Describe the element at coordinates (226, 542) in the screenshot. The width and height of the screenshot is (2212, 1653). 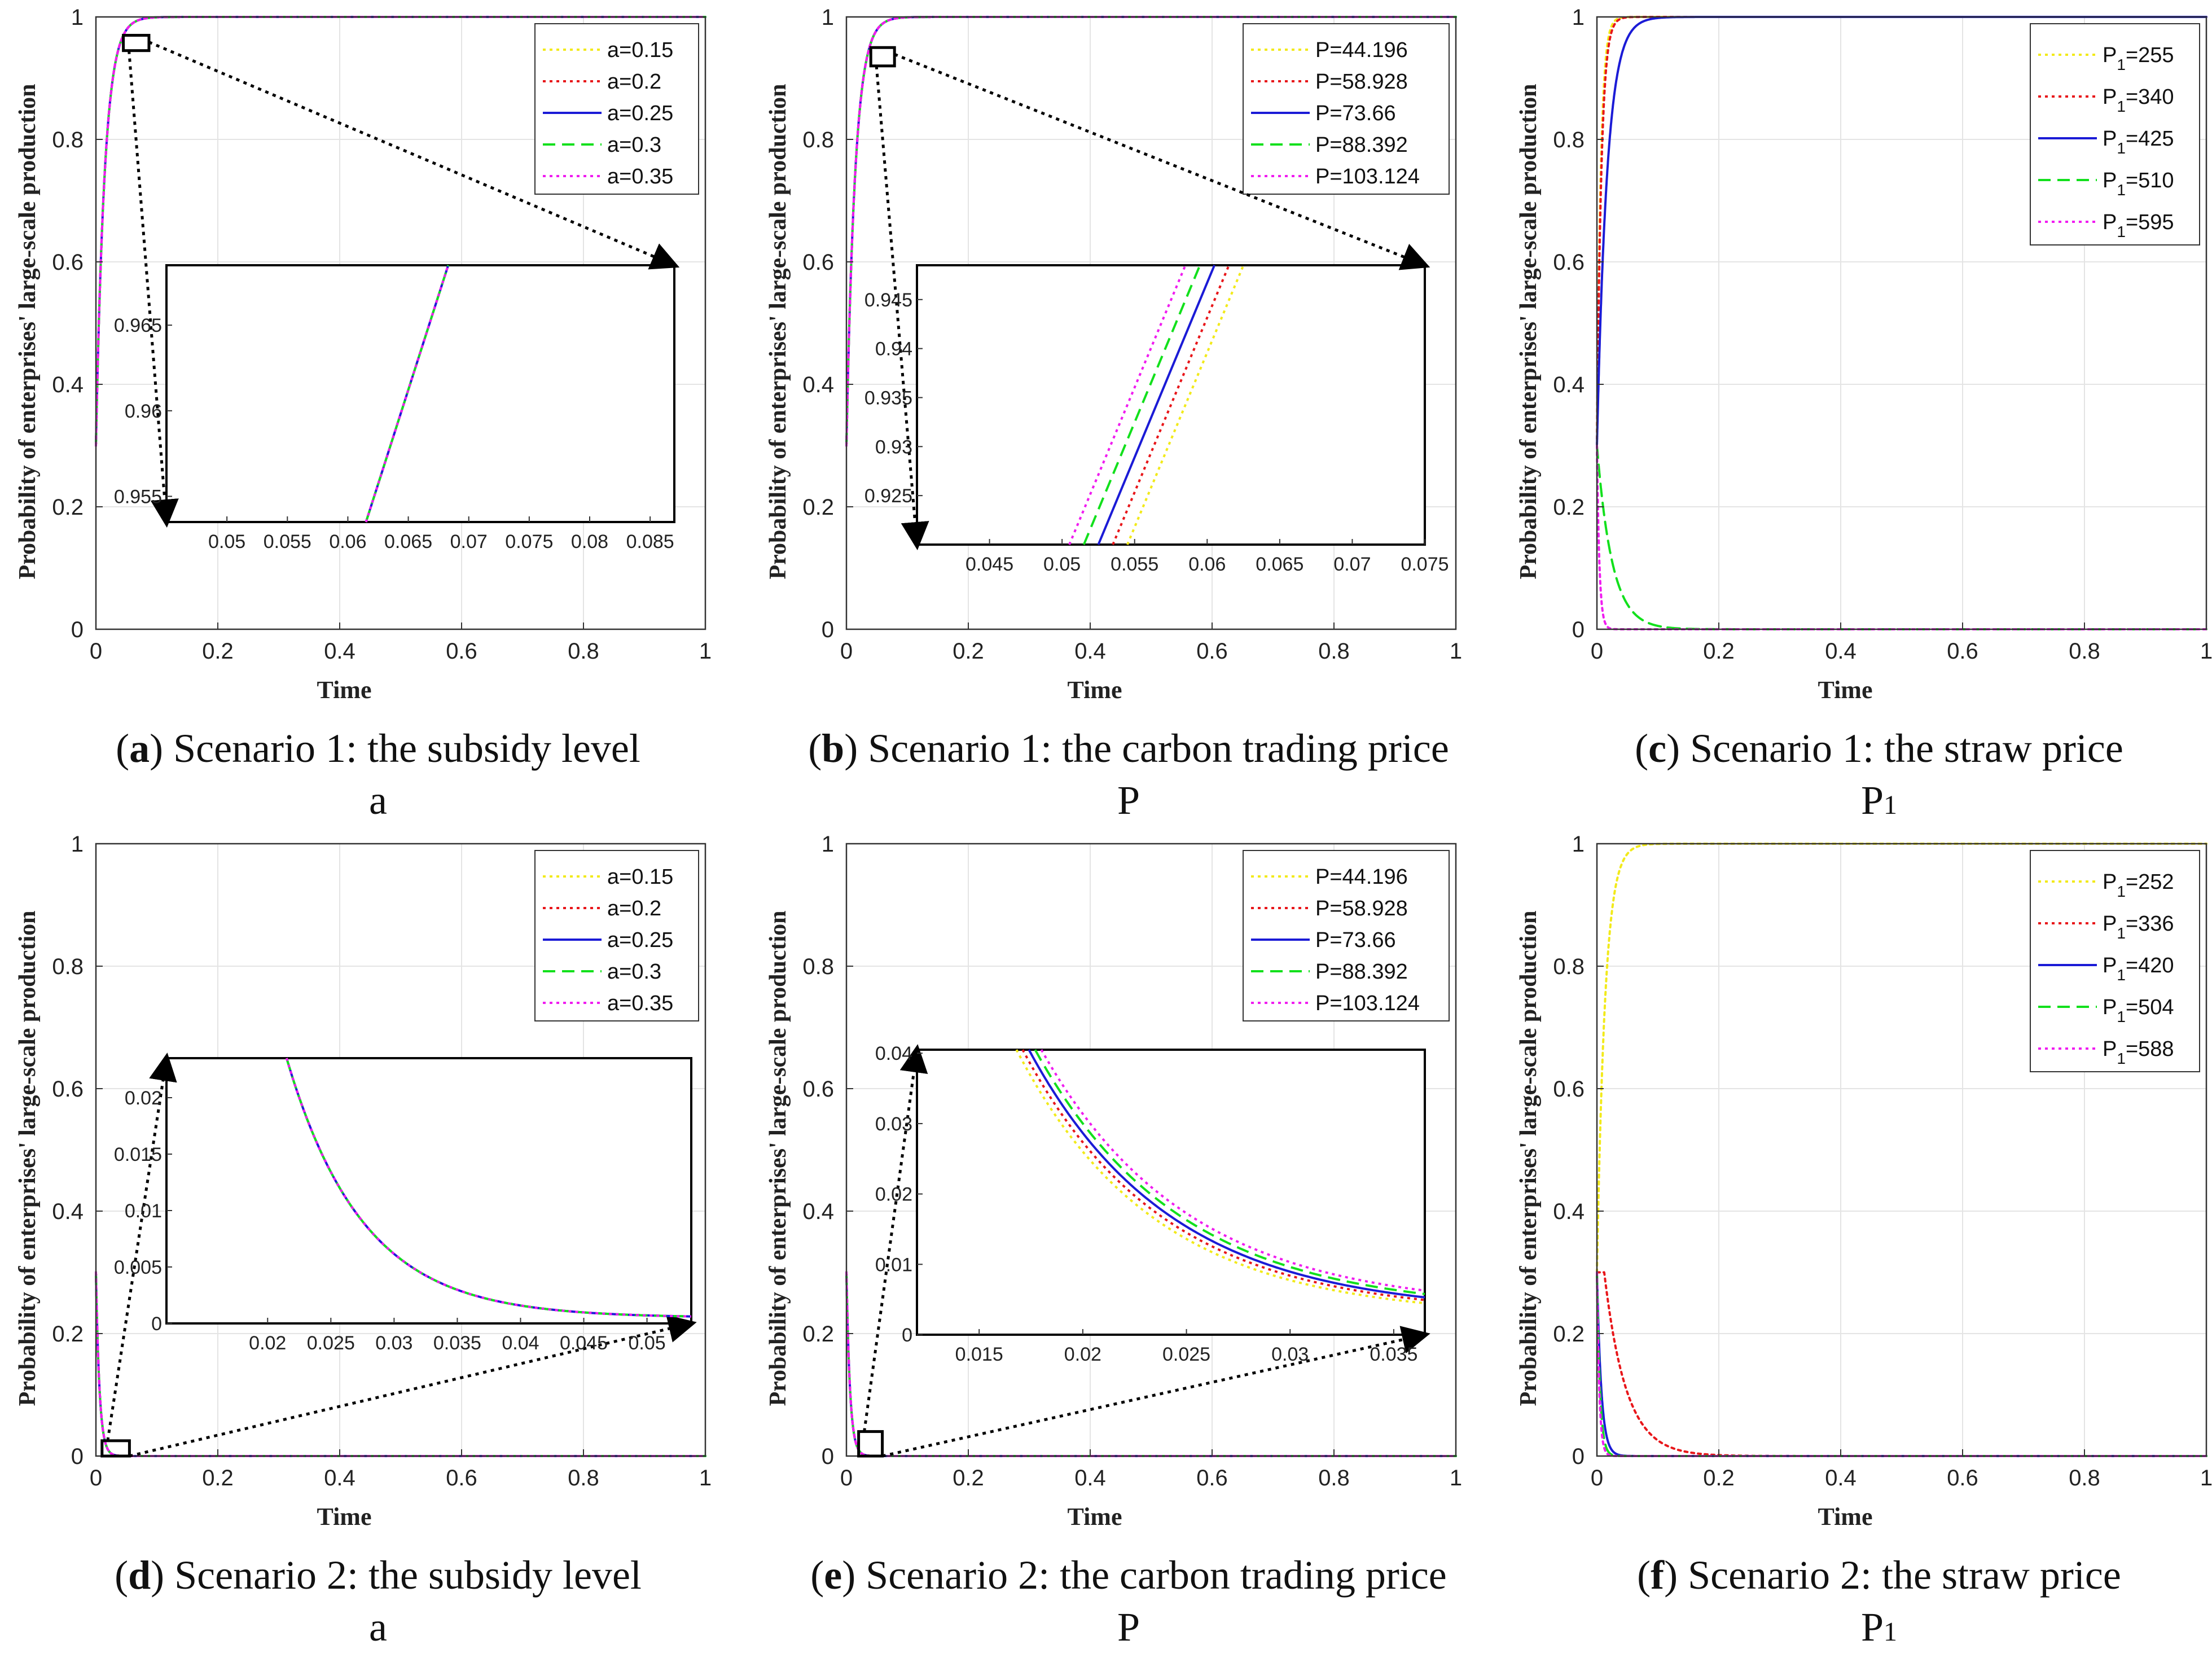
I see `inset-x-tick-label-1: 0.05` at that location.